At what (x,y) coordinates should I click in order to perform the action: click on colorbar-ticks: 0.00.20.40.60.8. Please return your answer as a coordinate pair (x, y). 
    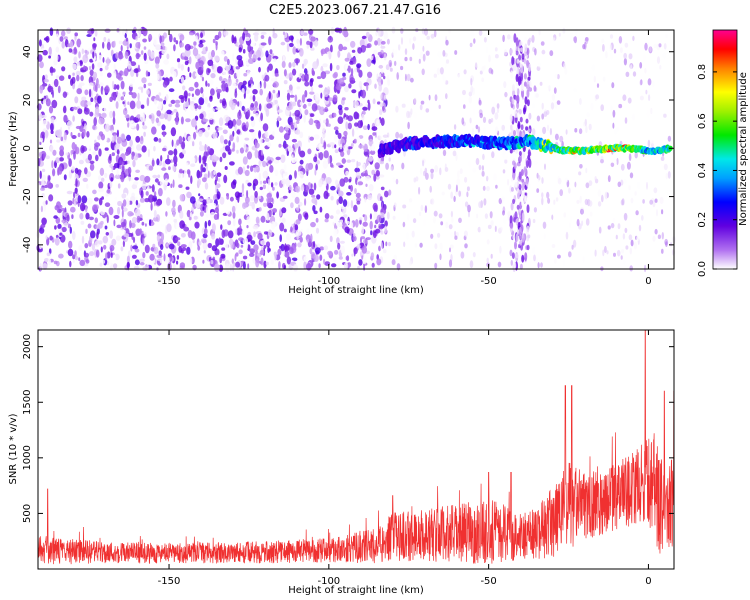
    Looking at the image, I should click on (717, 170).